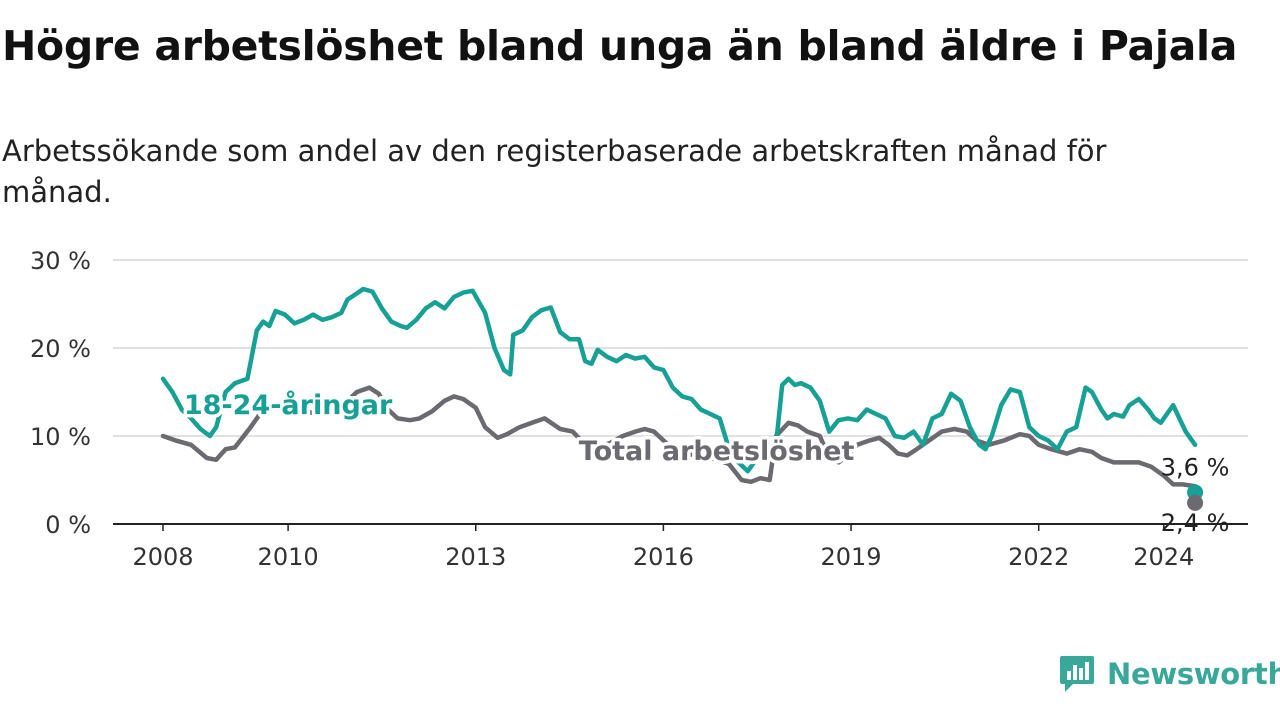  Describe the element at coordinates (1193, 674) in the screenshot. I see `brand-name: Newsworthy` at that location.